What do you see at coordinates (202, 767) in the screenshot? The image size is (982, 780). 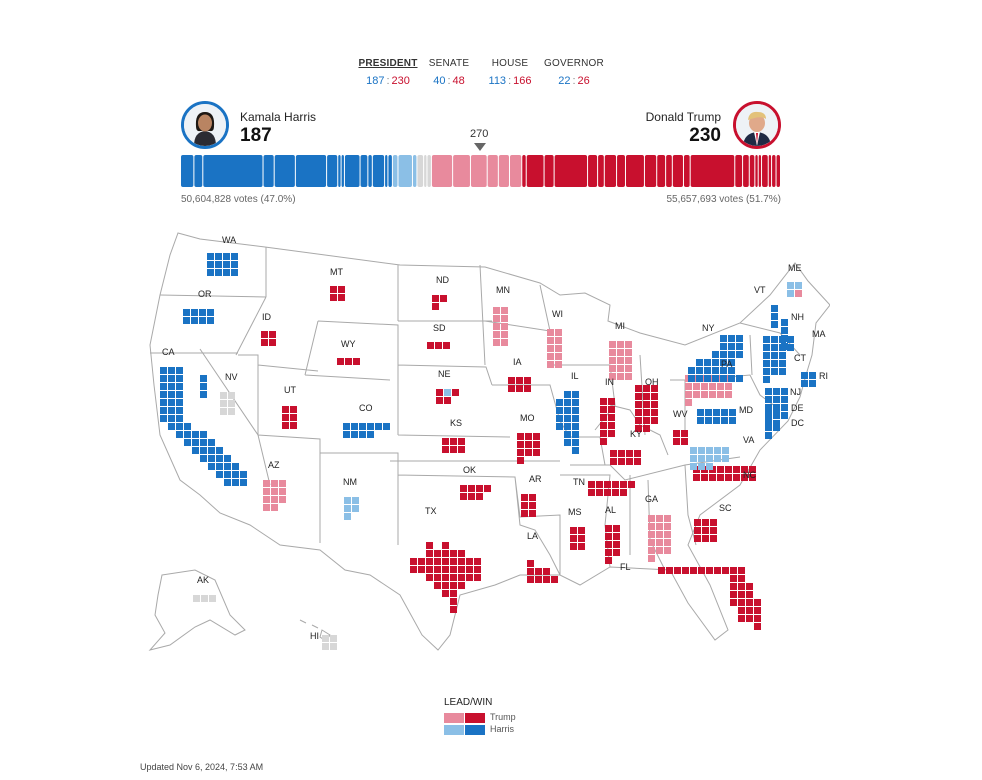 I see `updated-timestamp: Updated Nov 6, 2024, 7:53 AM` at bounding box center [202, 767].